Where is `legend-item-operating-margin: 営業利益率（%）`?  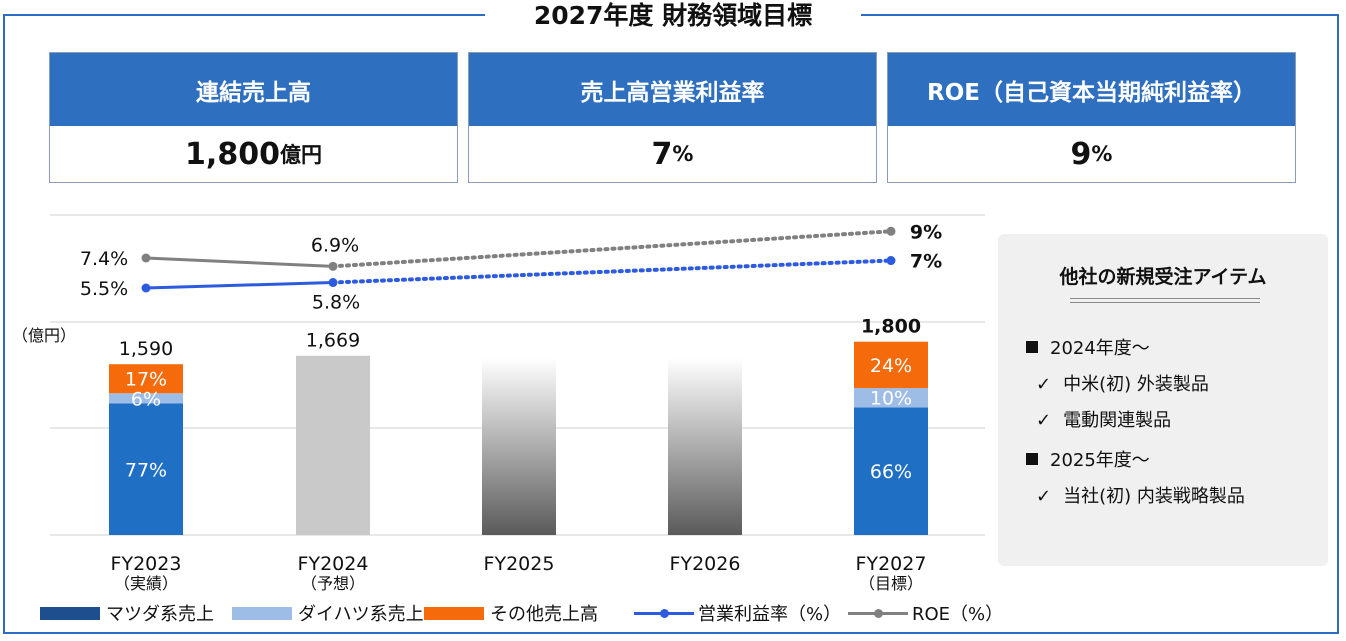 legend-item-operating-margin: 営業利益率（%） is located at coordinates (737, 613).